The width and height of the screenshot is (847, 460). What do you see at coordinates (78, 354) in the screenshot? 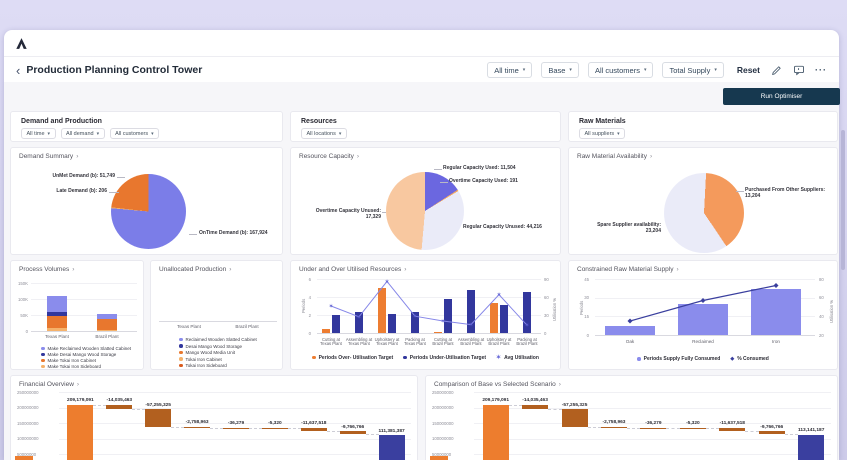
I see `legend-item: Make Desai Mango Wood Storage` at bounding box center [78, 354].